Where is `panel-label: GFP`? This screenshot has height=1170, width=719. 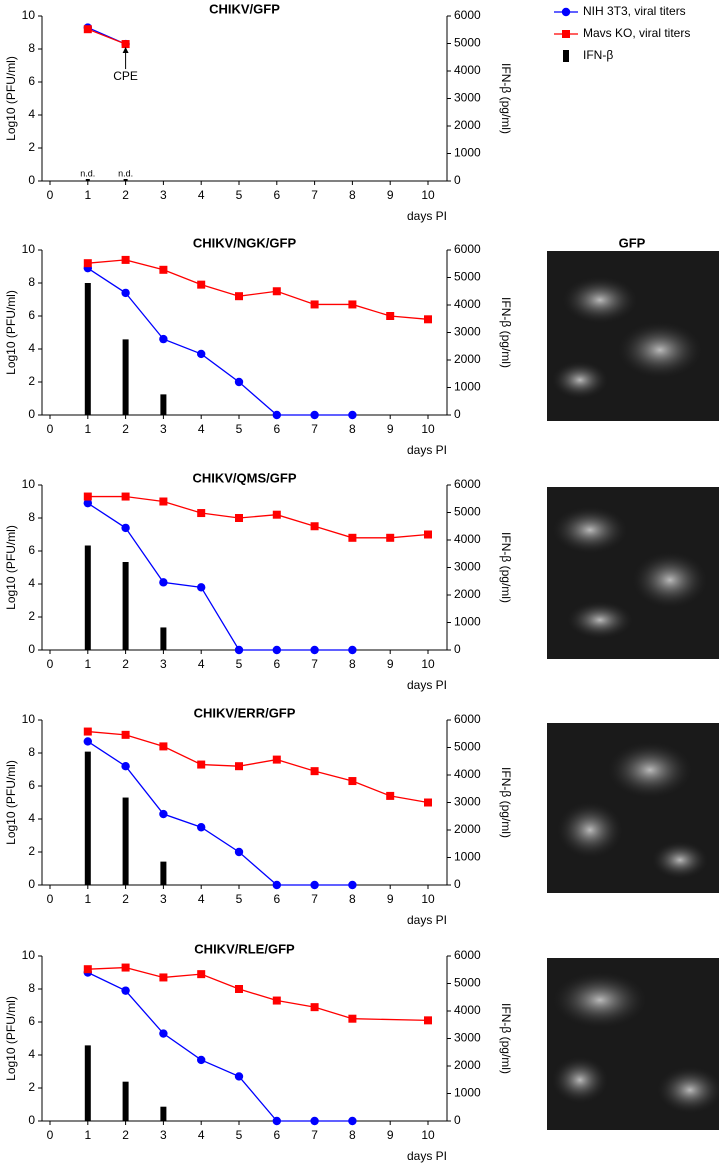
panel-label: GFP is located at coordinates (632, 242).